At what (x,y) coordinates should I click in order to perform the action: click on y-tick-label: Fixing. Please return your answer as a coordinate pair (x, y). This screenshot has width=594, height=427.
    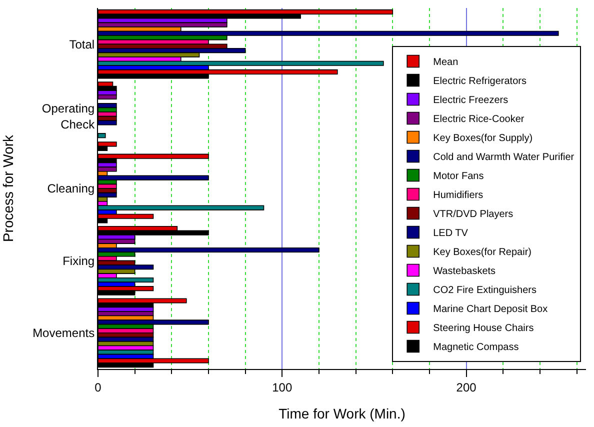
    Looking at the image, I should click on (78, 261).